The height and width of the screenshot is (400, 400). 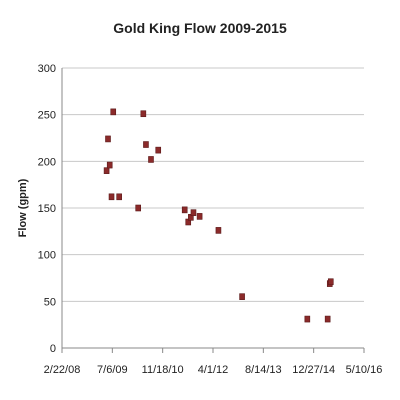 I want to click on y-tick-label: 150, so click(x=47, y=209).